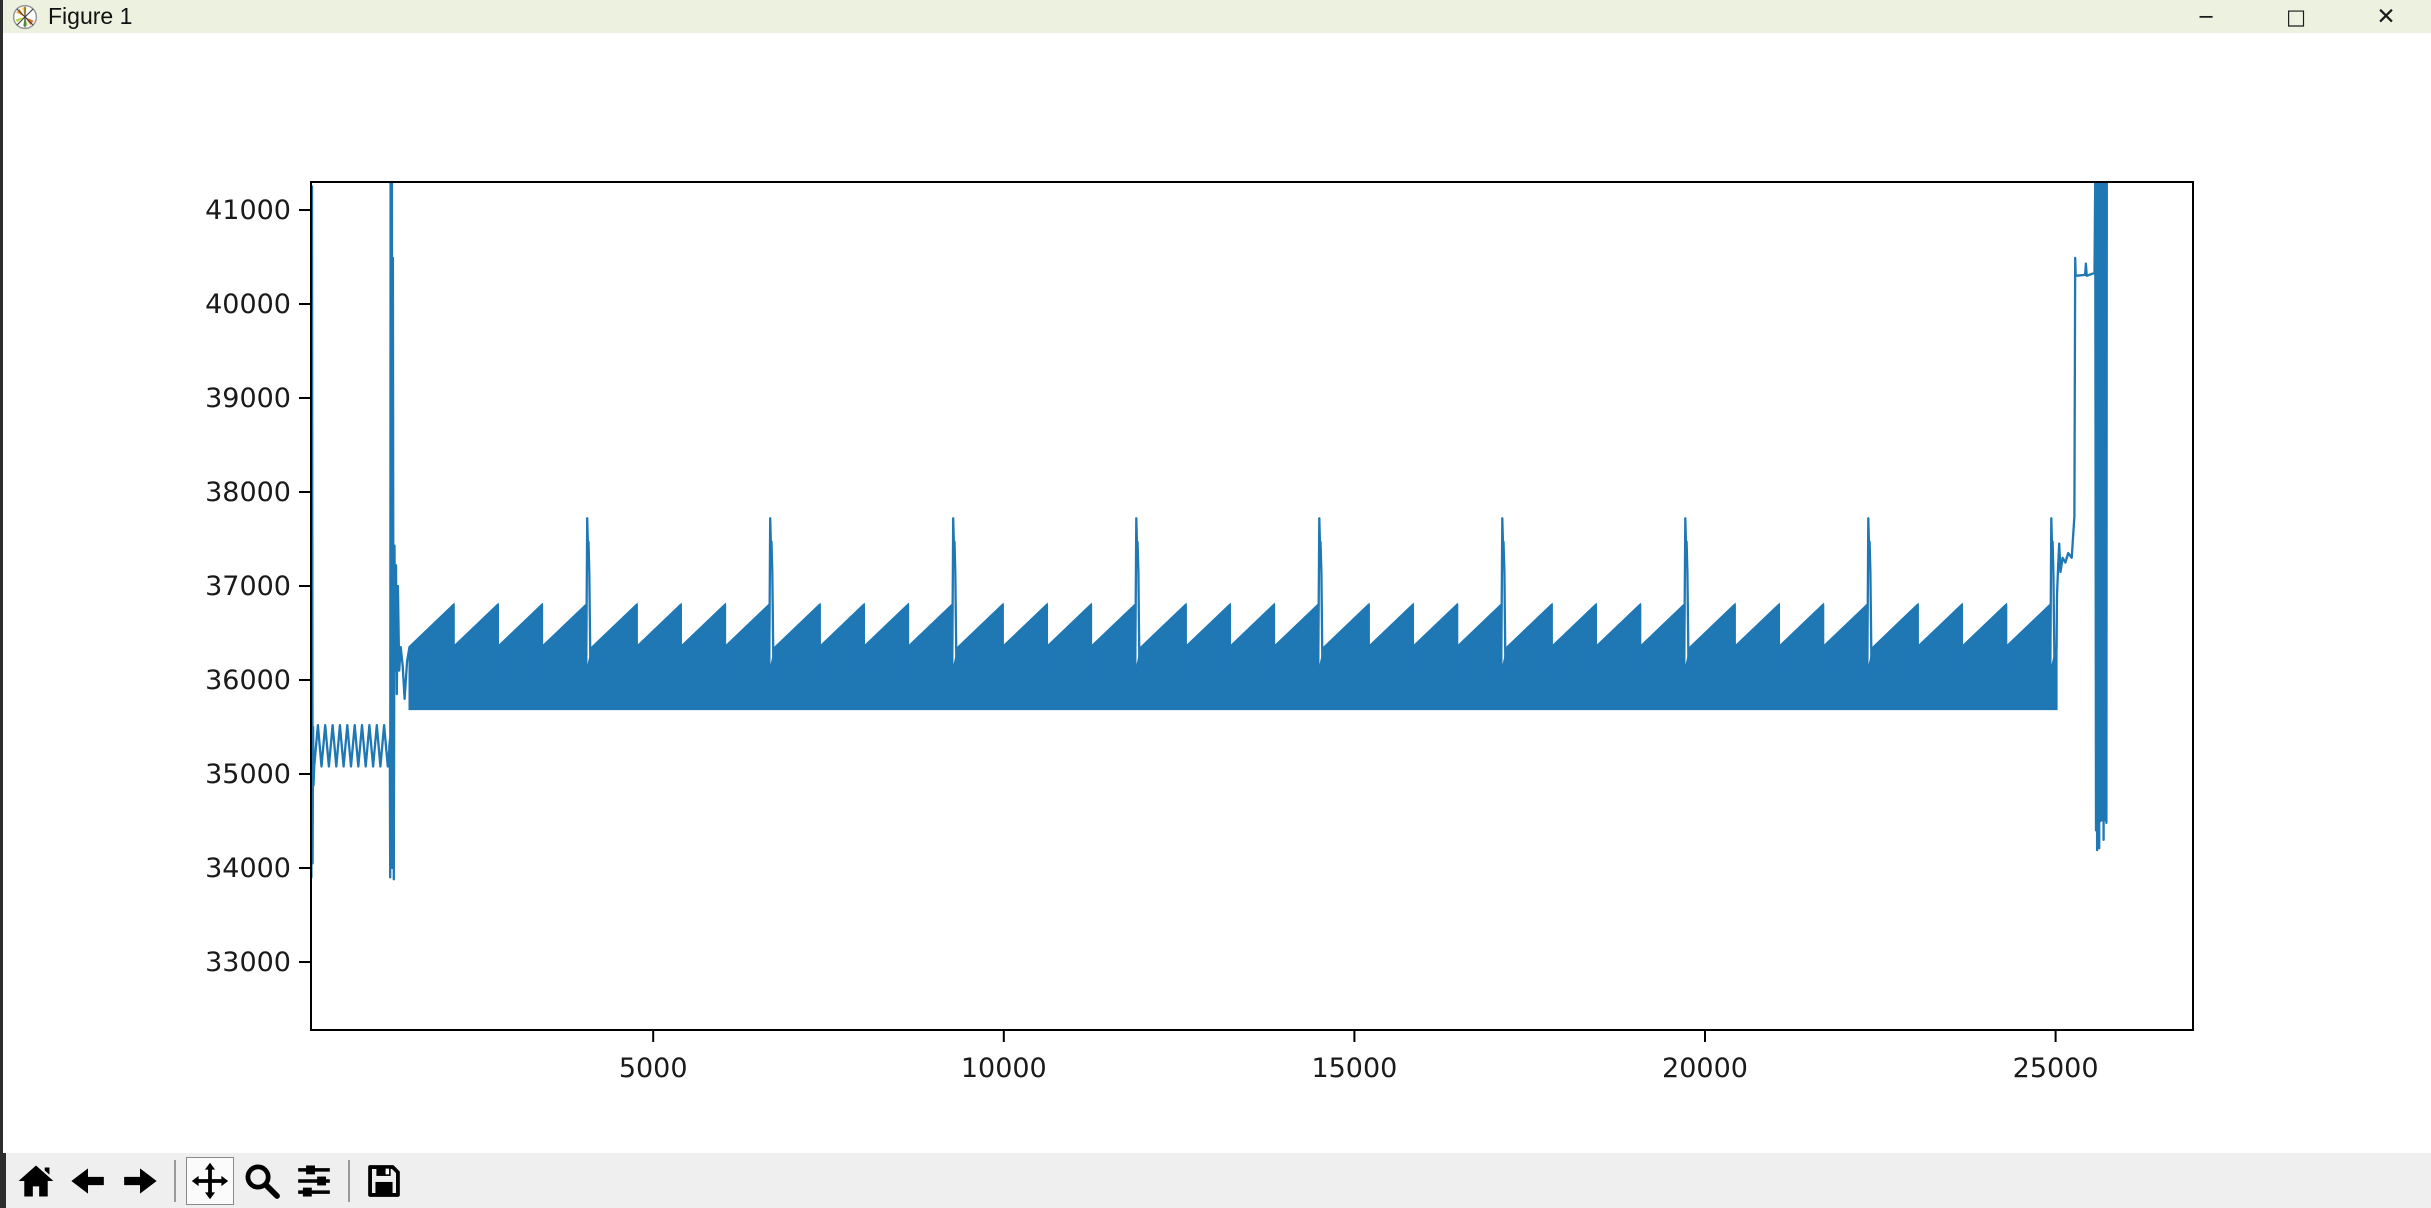 This screenshot has width=2431, height=1208. What do you see at coordinates (248, 304) in the screenshot?
I see `y-tick-label: 40000` at bounding box center [248, 304].